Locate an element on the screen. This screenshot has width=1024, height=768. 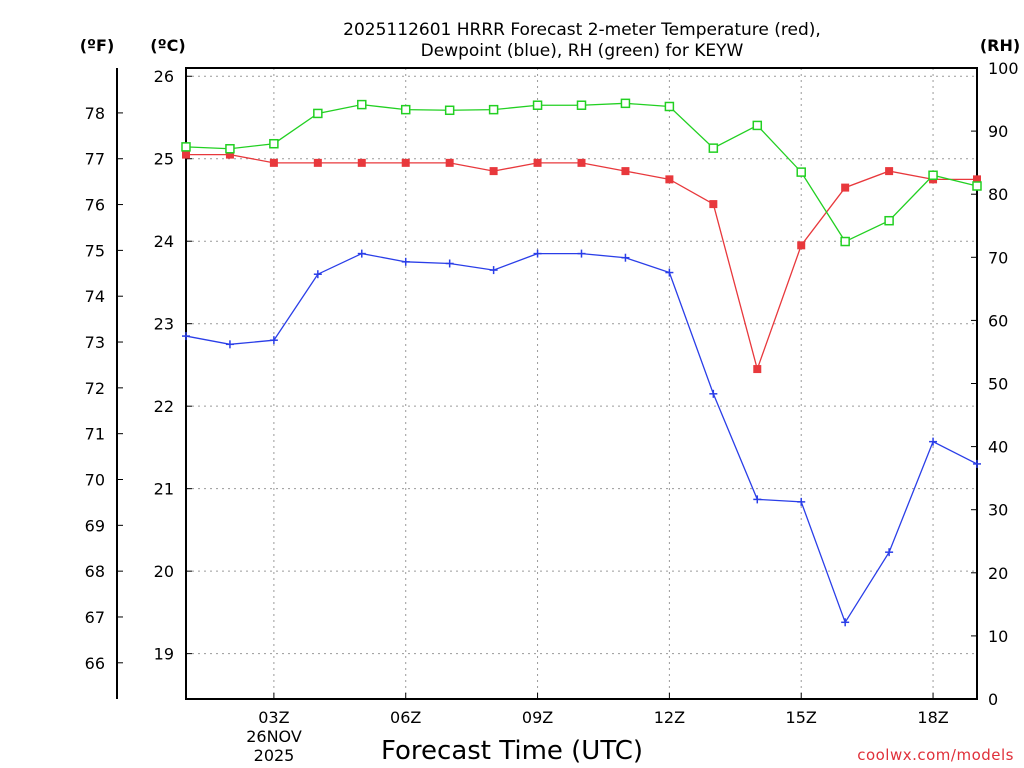
fahrenheit-tick-label: 76 is located at coordinates (95, 205).